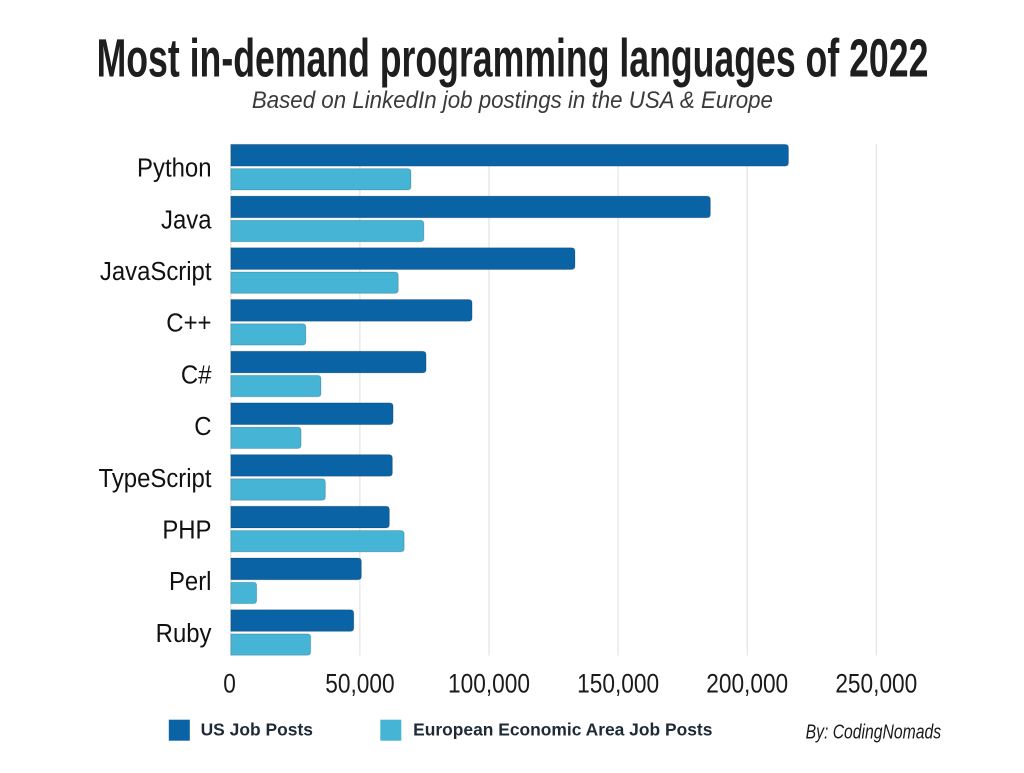 The image size is (1024, 773). Describe the element at coordinates (186, 530) in the screenshot. I see `svg-text: PHP` at that location.